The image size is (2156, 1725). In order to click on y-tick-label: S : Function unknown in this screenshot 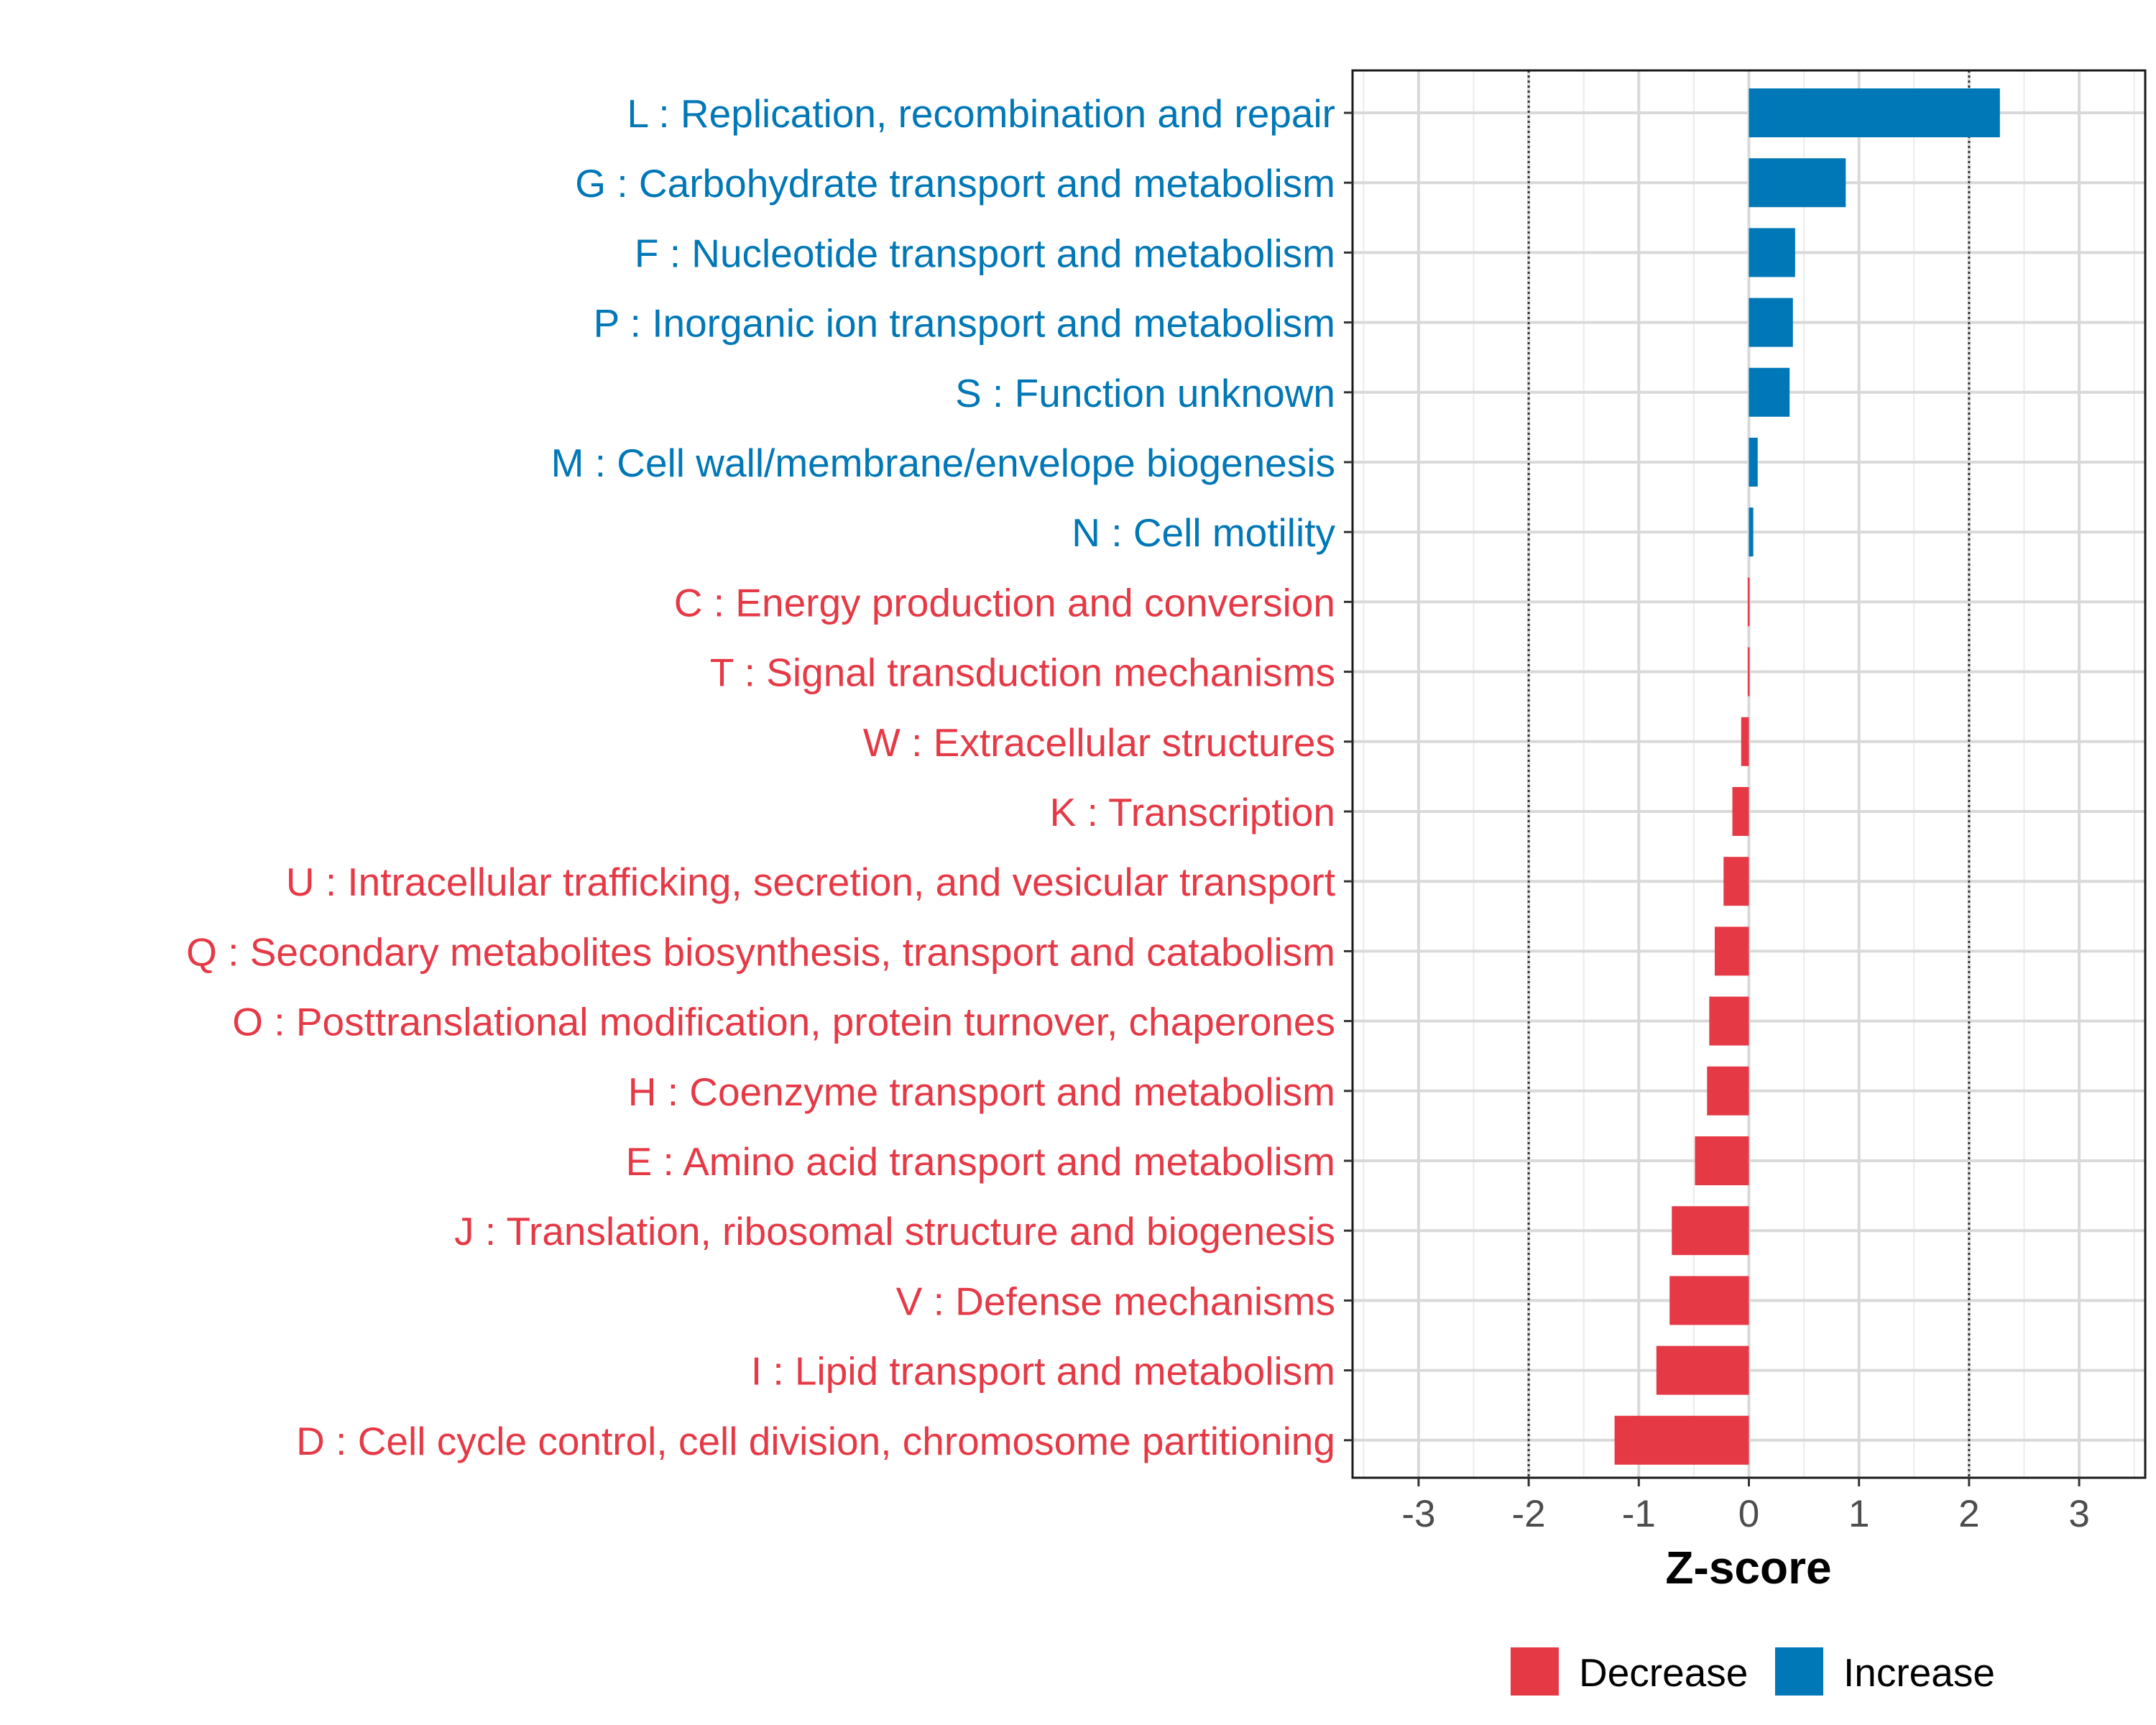, I will do `click(1145, 393)`.